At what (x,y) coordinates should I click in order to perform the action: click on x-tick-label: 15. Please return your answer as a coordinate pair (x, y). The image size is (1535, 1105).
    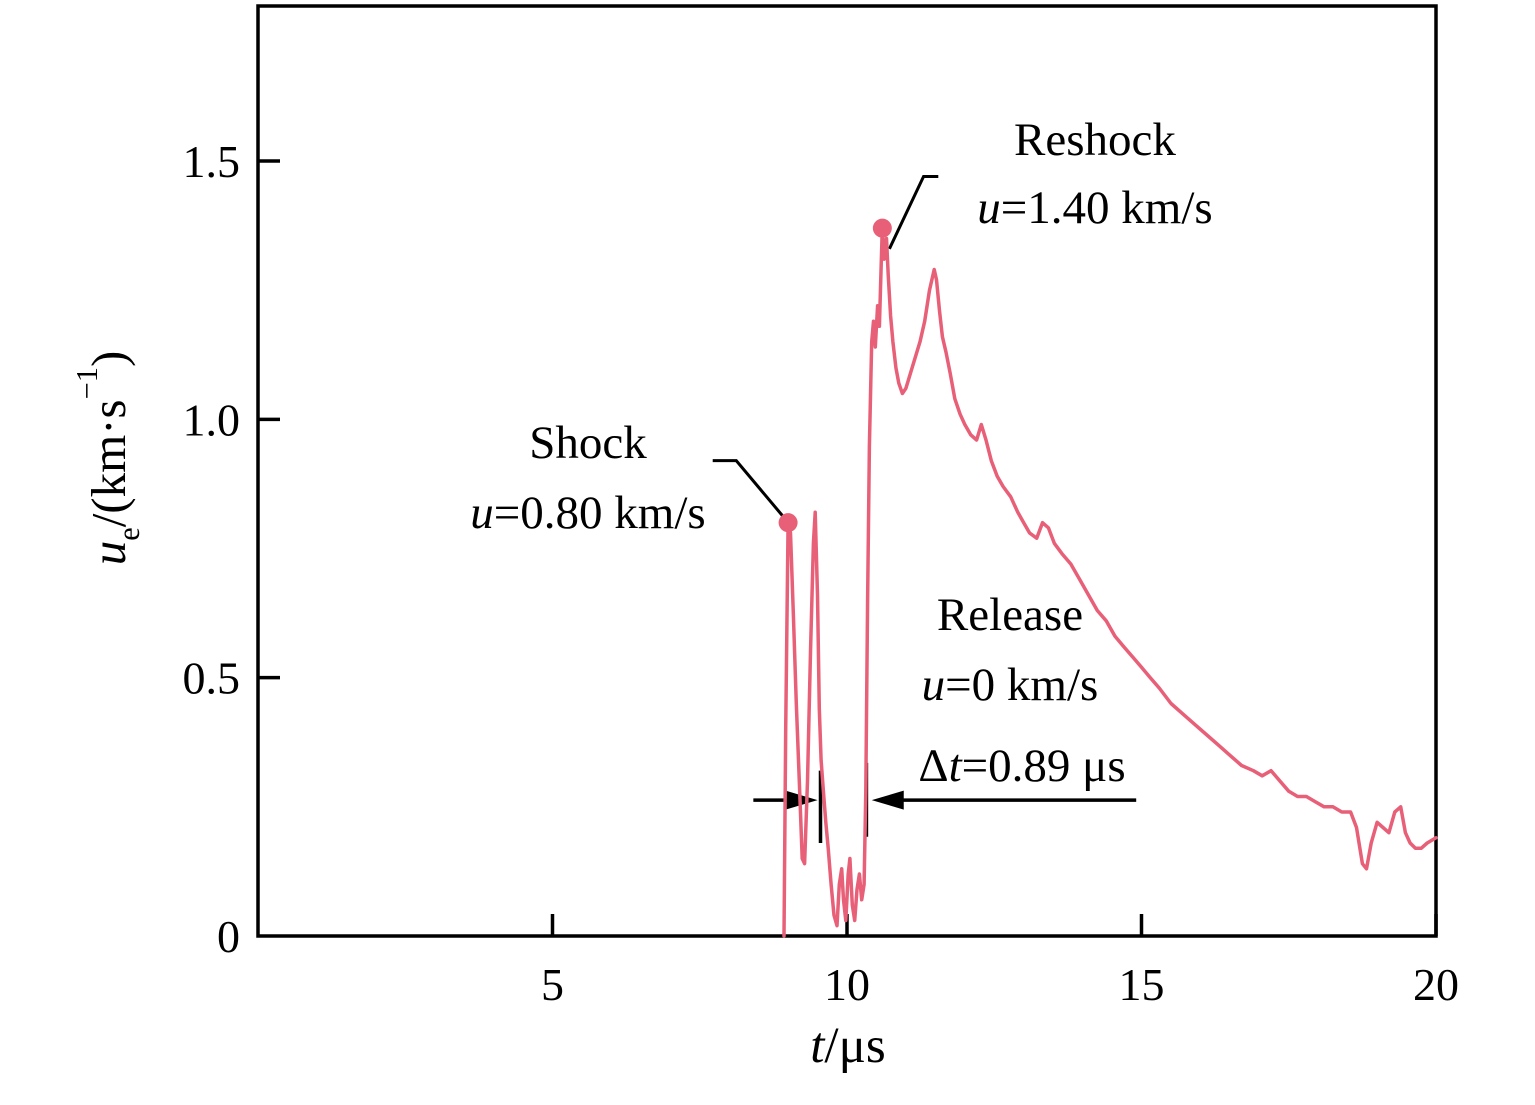
    Looking at the image, I should click on (1142, 984).